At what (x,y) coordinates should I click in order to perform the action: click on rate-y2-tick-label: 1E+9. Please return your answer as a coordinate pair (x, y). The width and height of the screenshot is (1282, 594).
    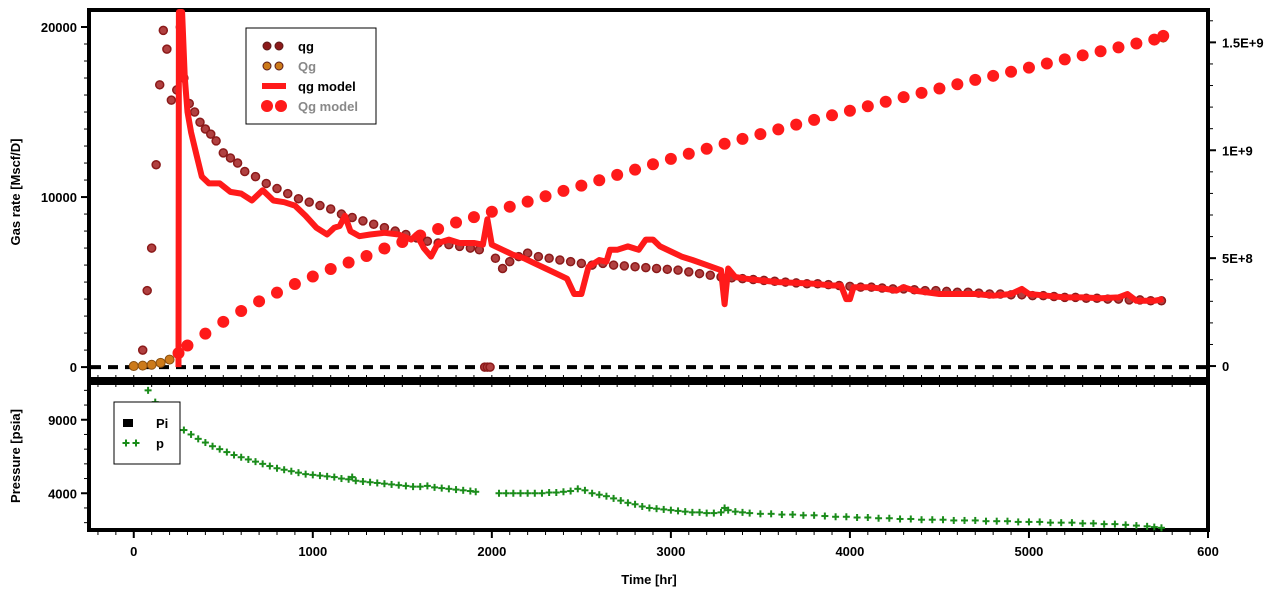
    Looking at the image, I should click on (1237, 150).